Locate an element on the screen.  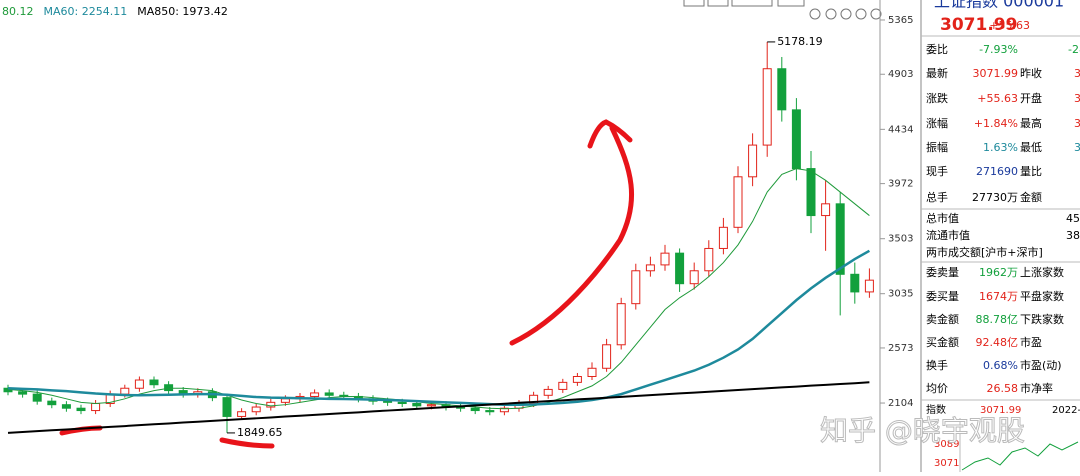
y-tick-label: 3035 is located at coordinates (900, 294).